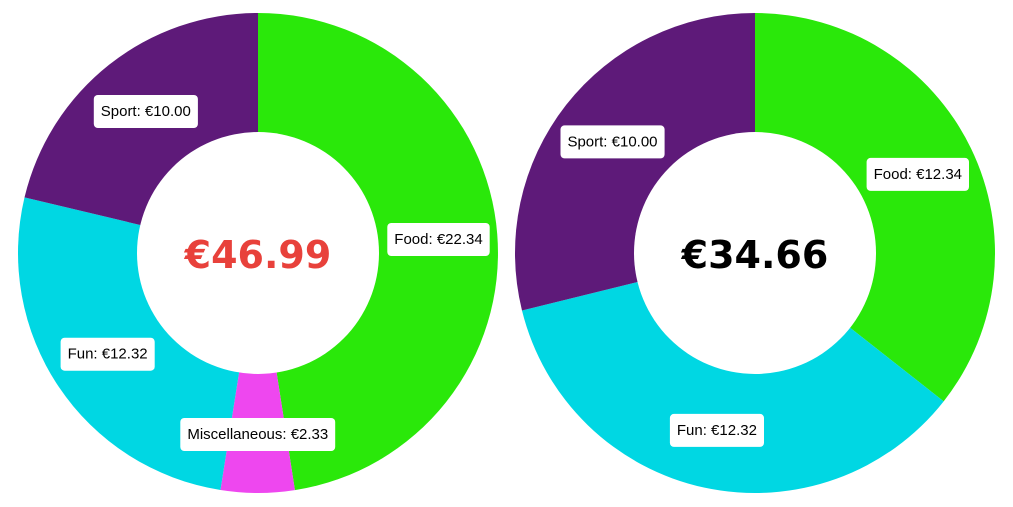  I want to click on total-label: €34.66, so click(755, 255).